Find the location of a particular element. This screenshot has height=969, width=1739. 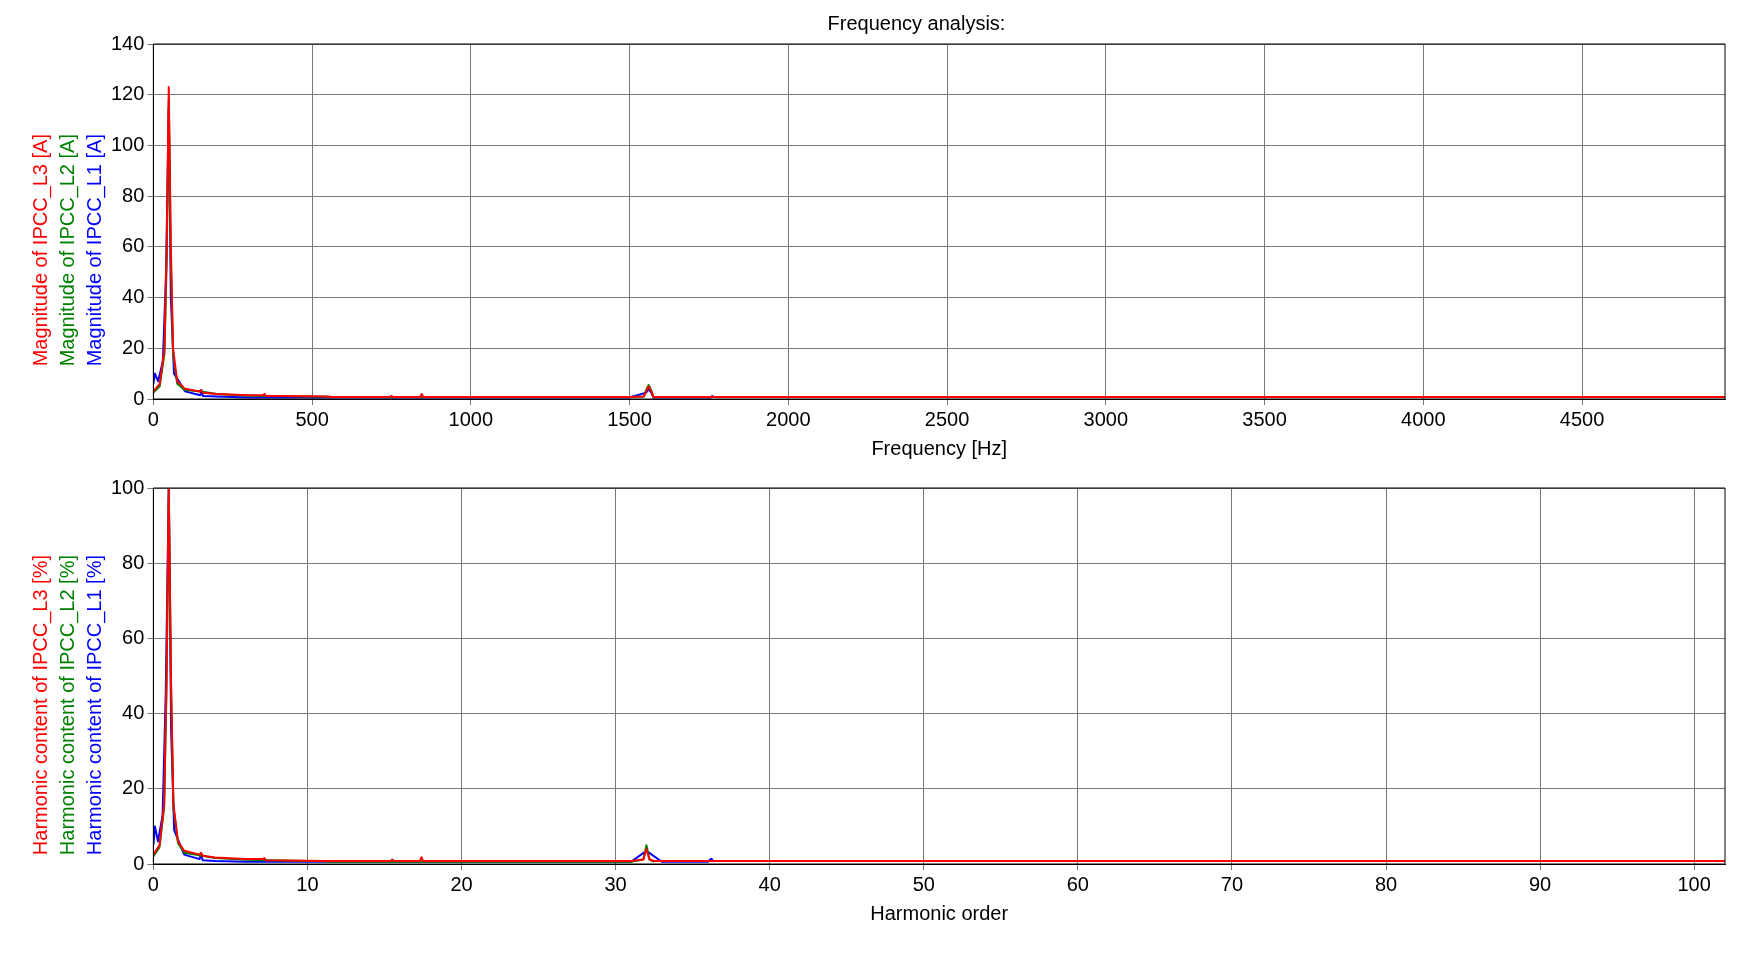

x-tick-label: 90 is located at coordinates (1540, 883).